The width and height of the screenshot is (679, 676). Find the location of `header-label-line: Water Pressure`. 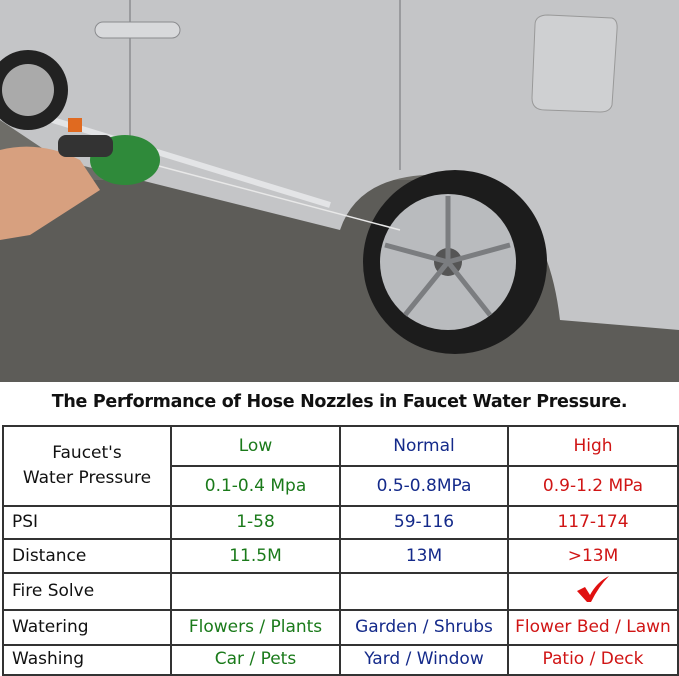

header-label-line: Water Pressure is located at coordinates (87, 478).